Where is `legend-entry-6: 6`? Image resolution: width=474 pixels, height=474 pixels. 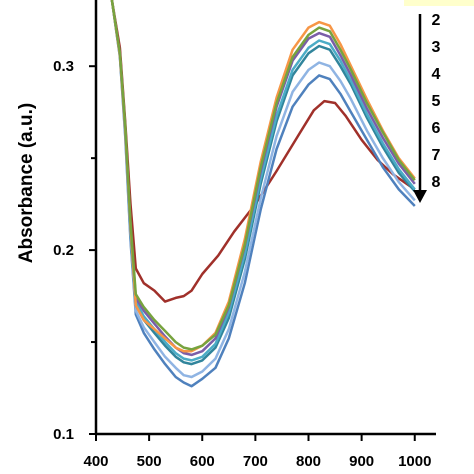 legend-entry-6: 6 is located at coordinates (436, 128).